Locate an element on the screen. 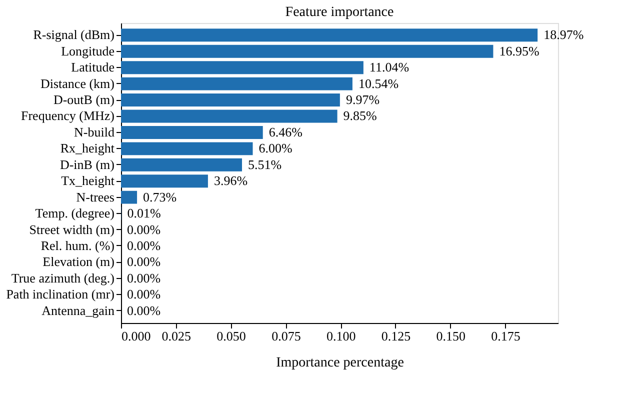  data-label: 3.96% is located at coordinates (231, 180).